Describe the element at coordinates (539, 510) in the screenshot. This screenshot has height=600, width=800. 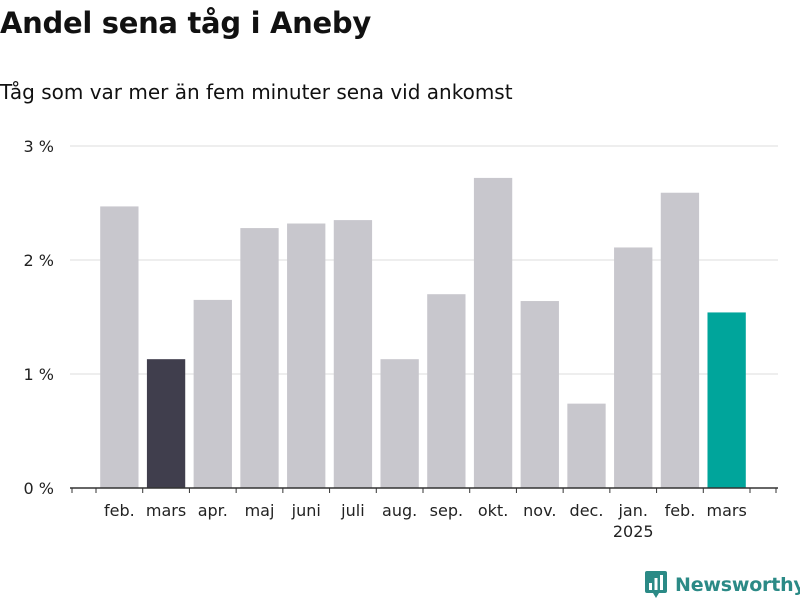
I see `x-tick-label: nov.` at that location.